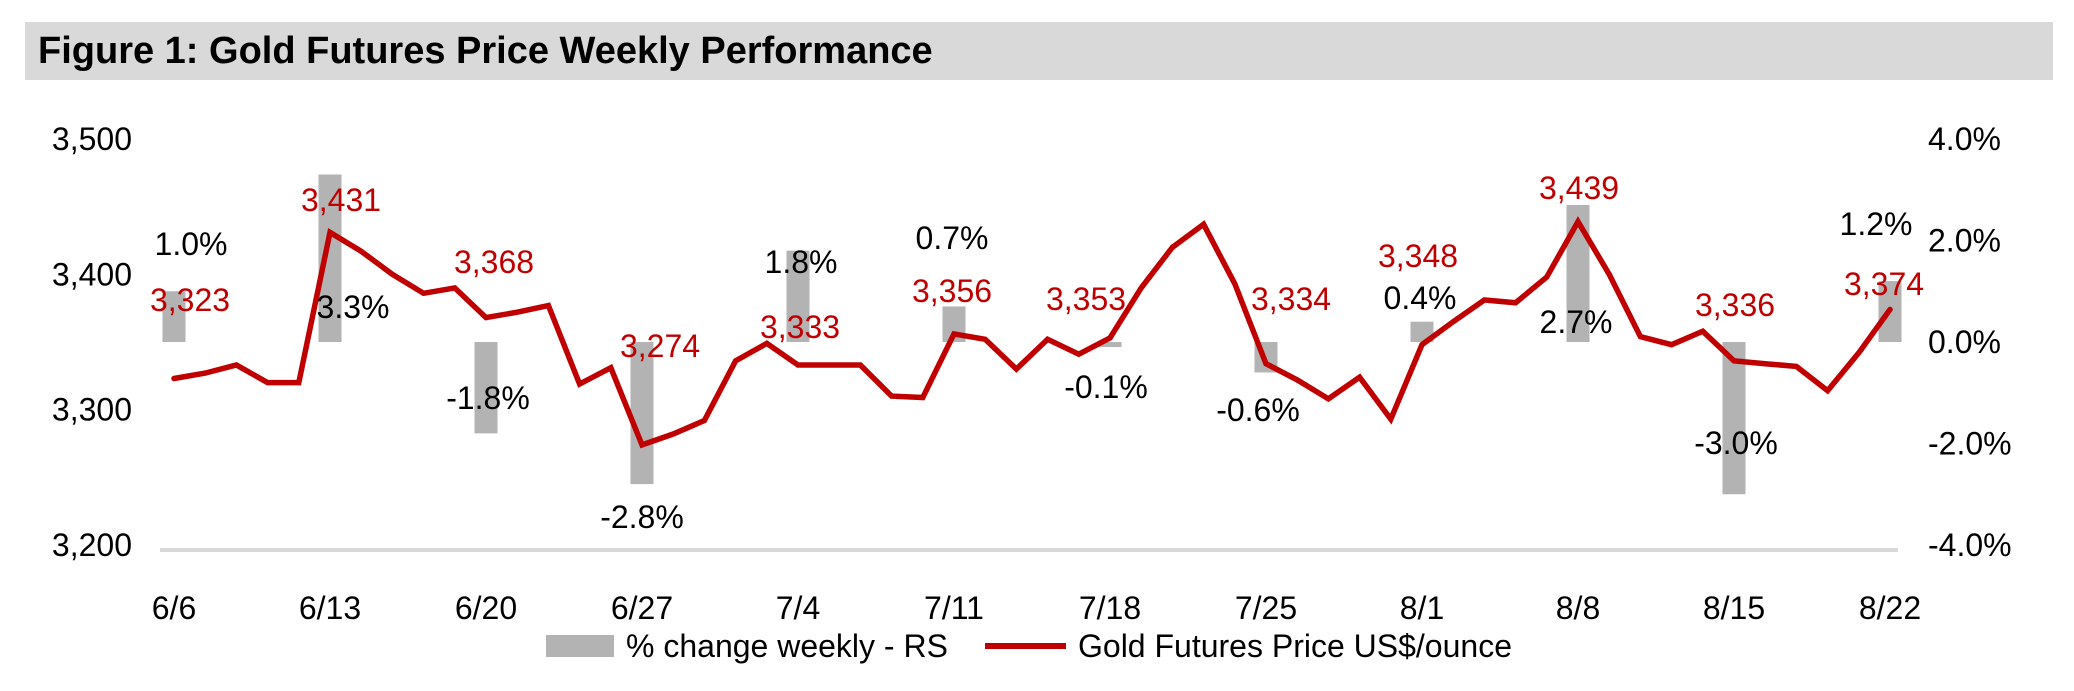 The height and width of the screenshot is (691, 2074). I want to click on price-label-6/20: 3,368, so click(494, 262).